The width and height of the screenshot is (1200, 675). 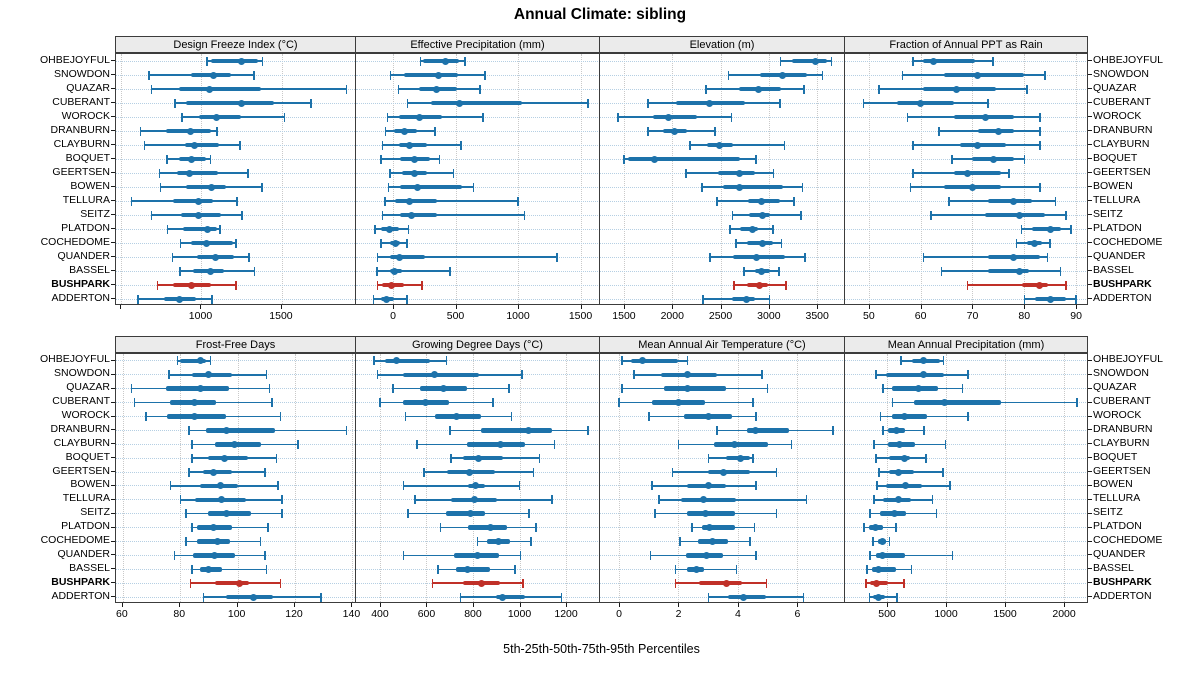 I want to click on site-label-right-clayburn: CLAYBURN, so click(x=1121, y=143).